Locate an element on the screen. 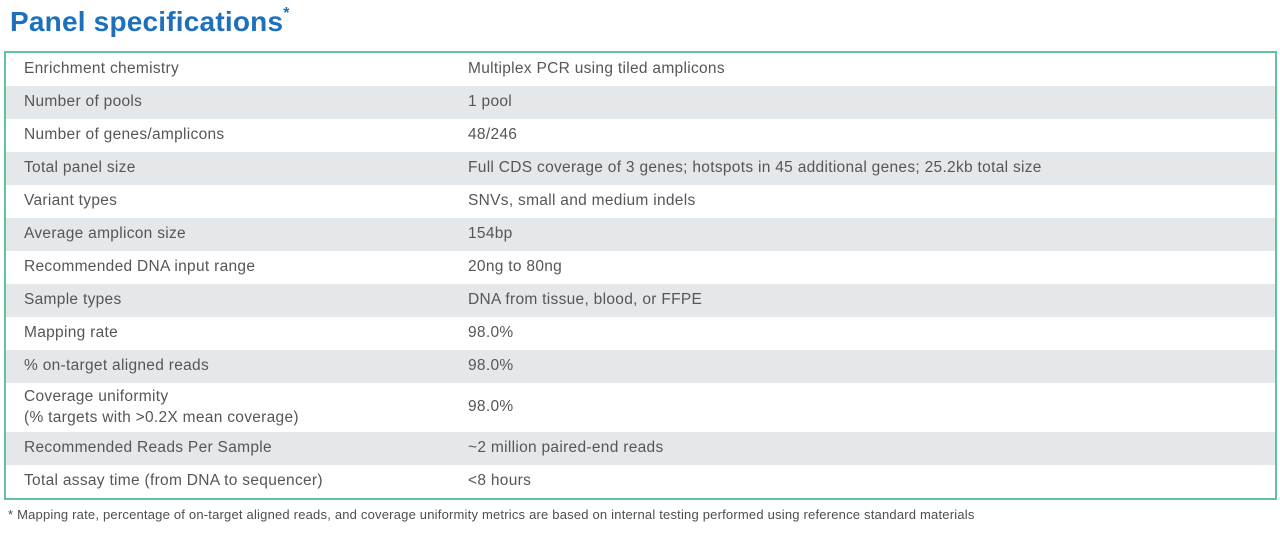 Image resolution: width=1280 pixels, height=535 pixels. spec-label-line1: Enrichment chemistry is located at coordinates (102, 69).